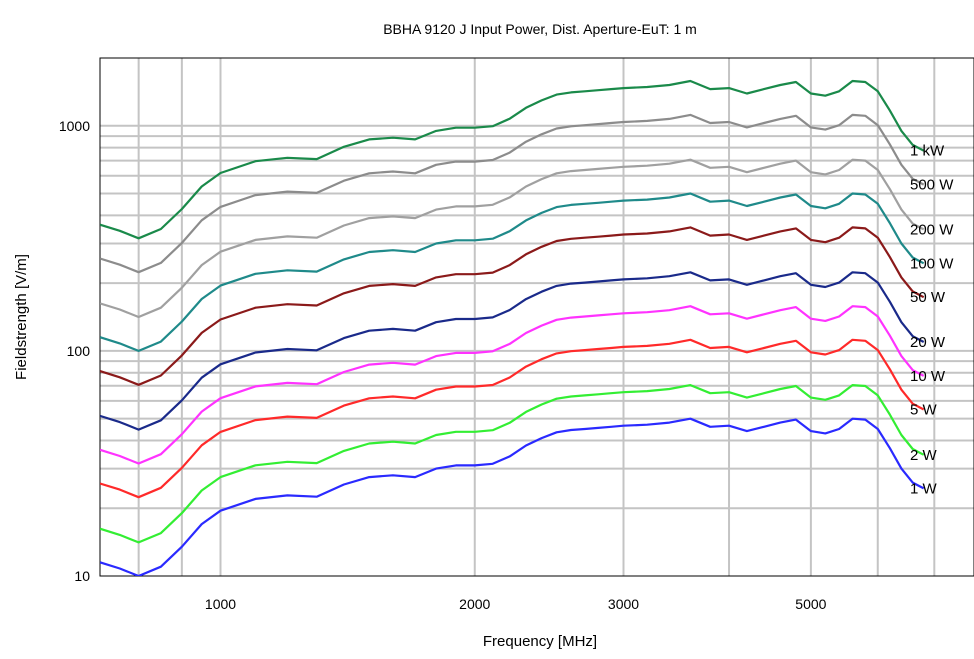 The image size is (974, 659). What do you see at coordinates (623, 604) in the screenshot?
I see `x-tick-label: 3000` at bounding box center [623, 604].